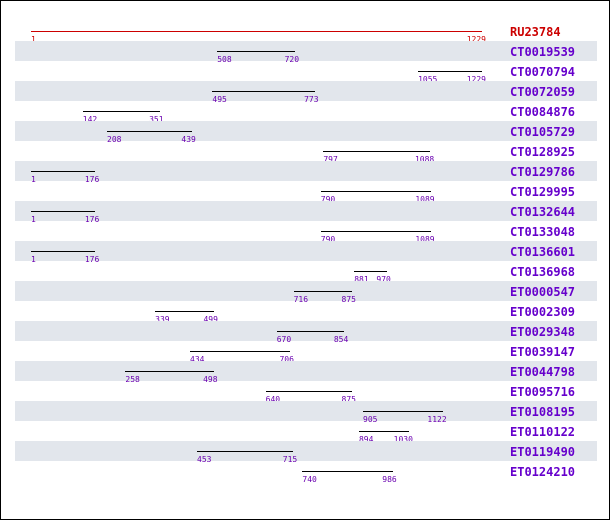 The width and height of the screenshot is (610, 520). I want to click on sequence-id-link: ET0119490, so click(543, 452).